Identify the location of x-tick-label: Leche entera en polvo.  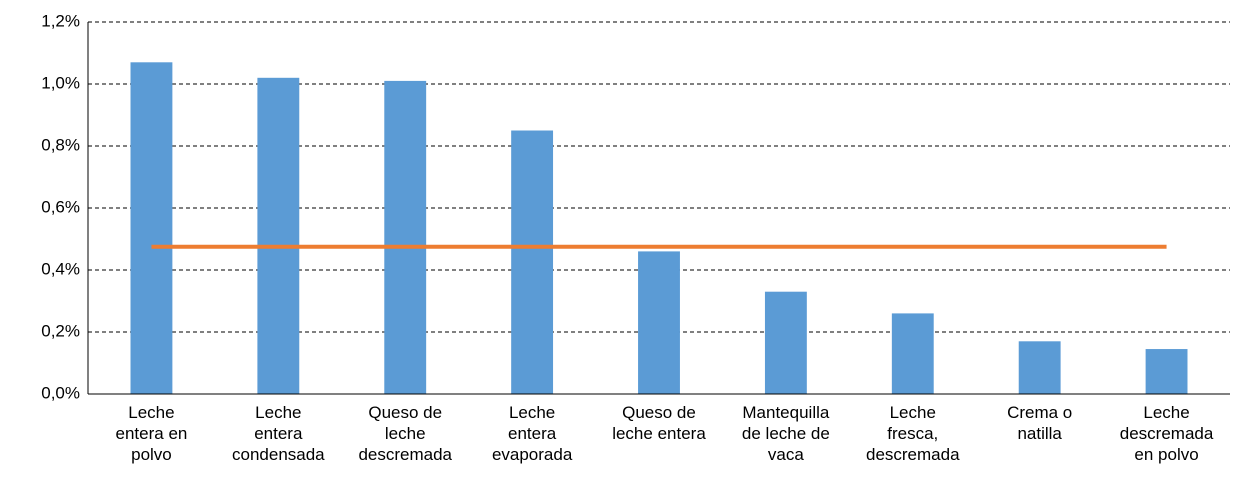
(151, 433).